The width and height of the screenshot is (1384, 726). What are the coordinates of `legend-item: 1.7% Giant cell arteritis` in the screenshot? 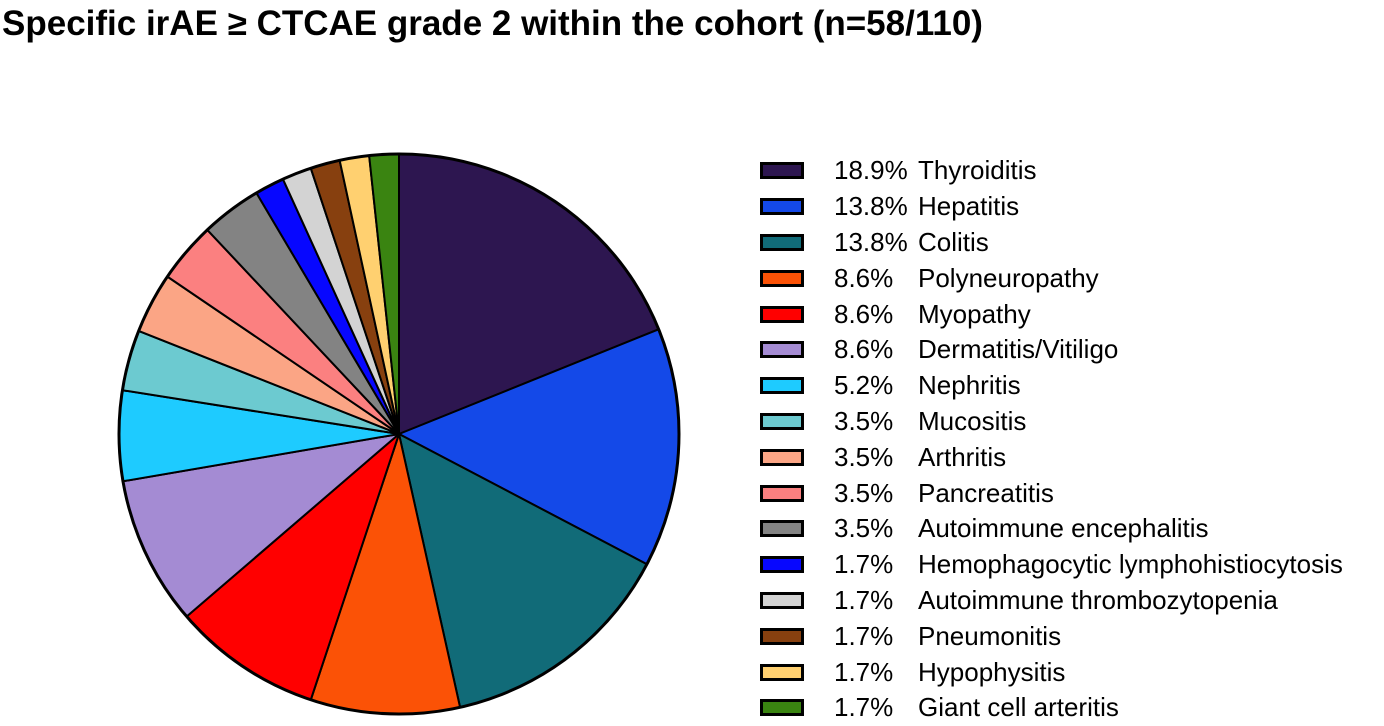 It's located at (1051, 708).